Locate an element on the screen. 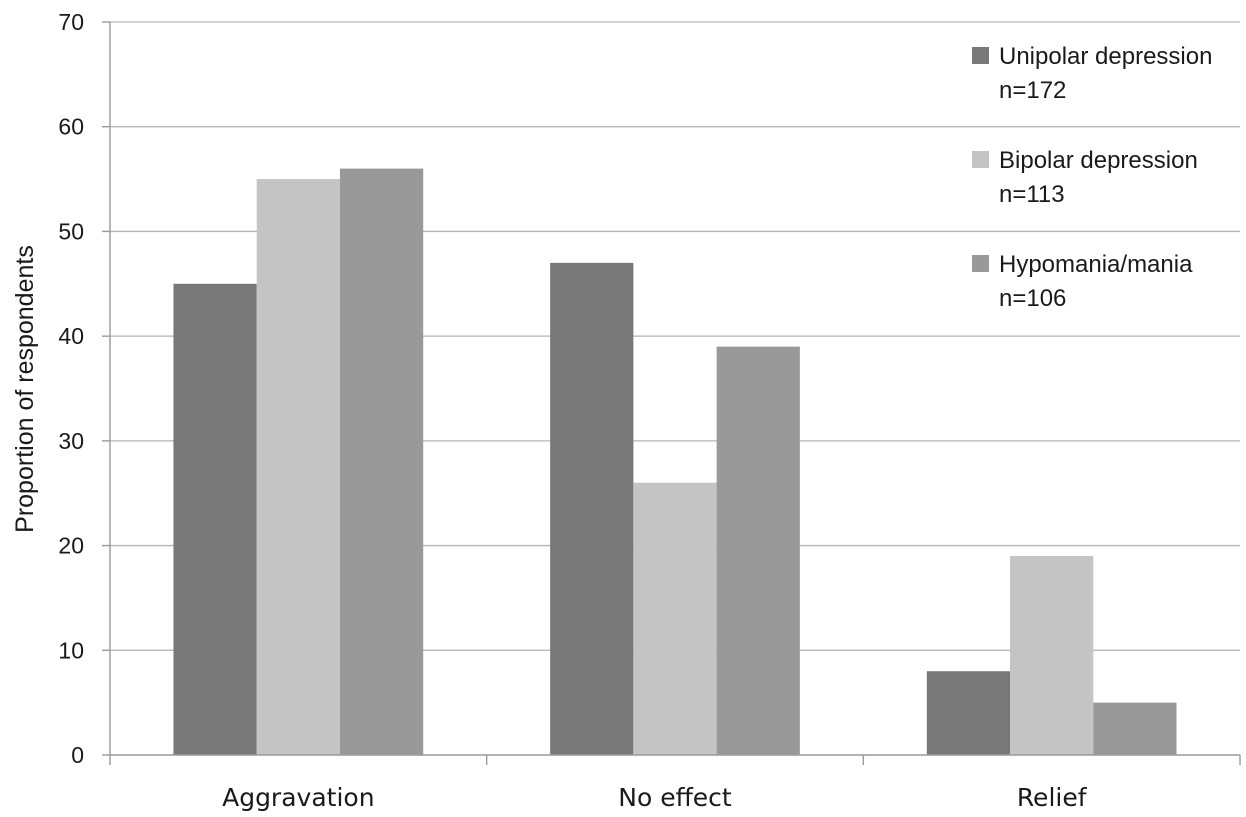 This screenshot has height=817, width=1246. x-tick-label: No effect is located at coordinates (675, 797).